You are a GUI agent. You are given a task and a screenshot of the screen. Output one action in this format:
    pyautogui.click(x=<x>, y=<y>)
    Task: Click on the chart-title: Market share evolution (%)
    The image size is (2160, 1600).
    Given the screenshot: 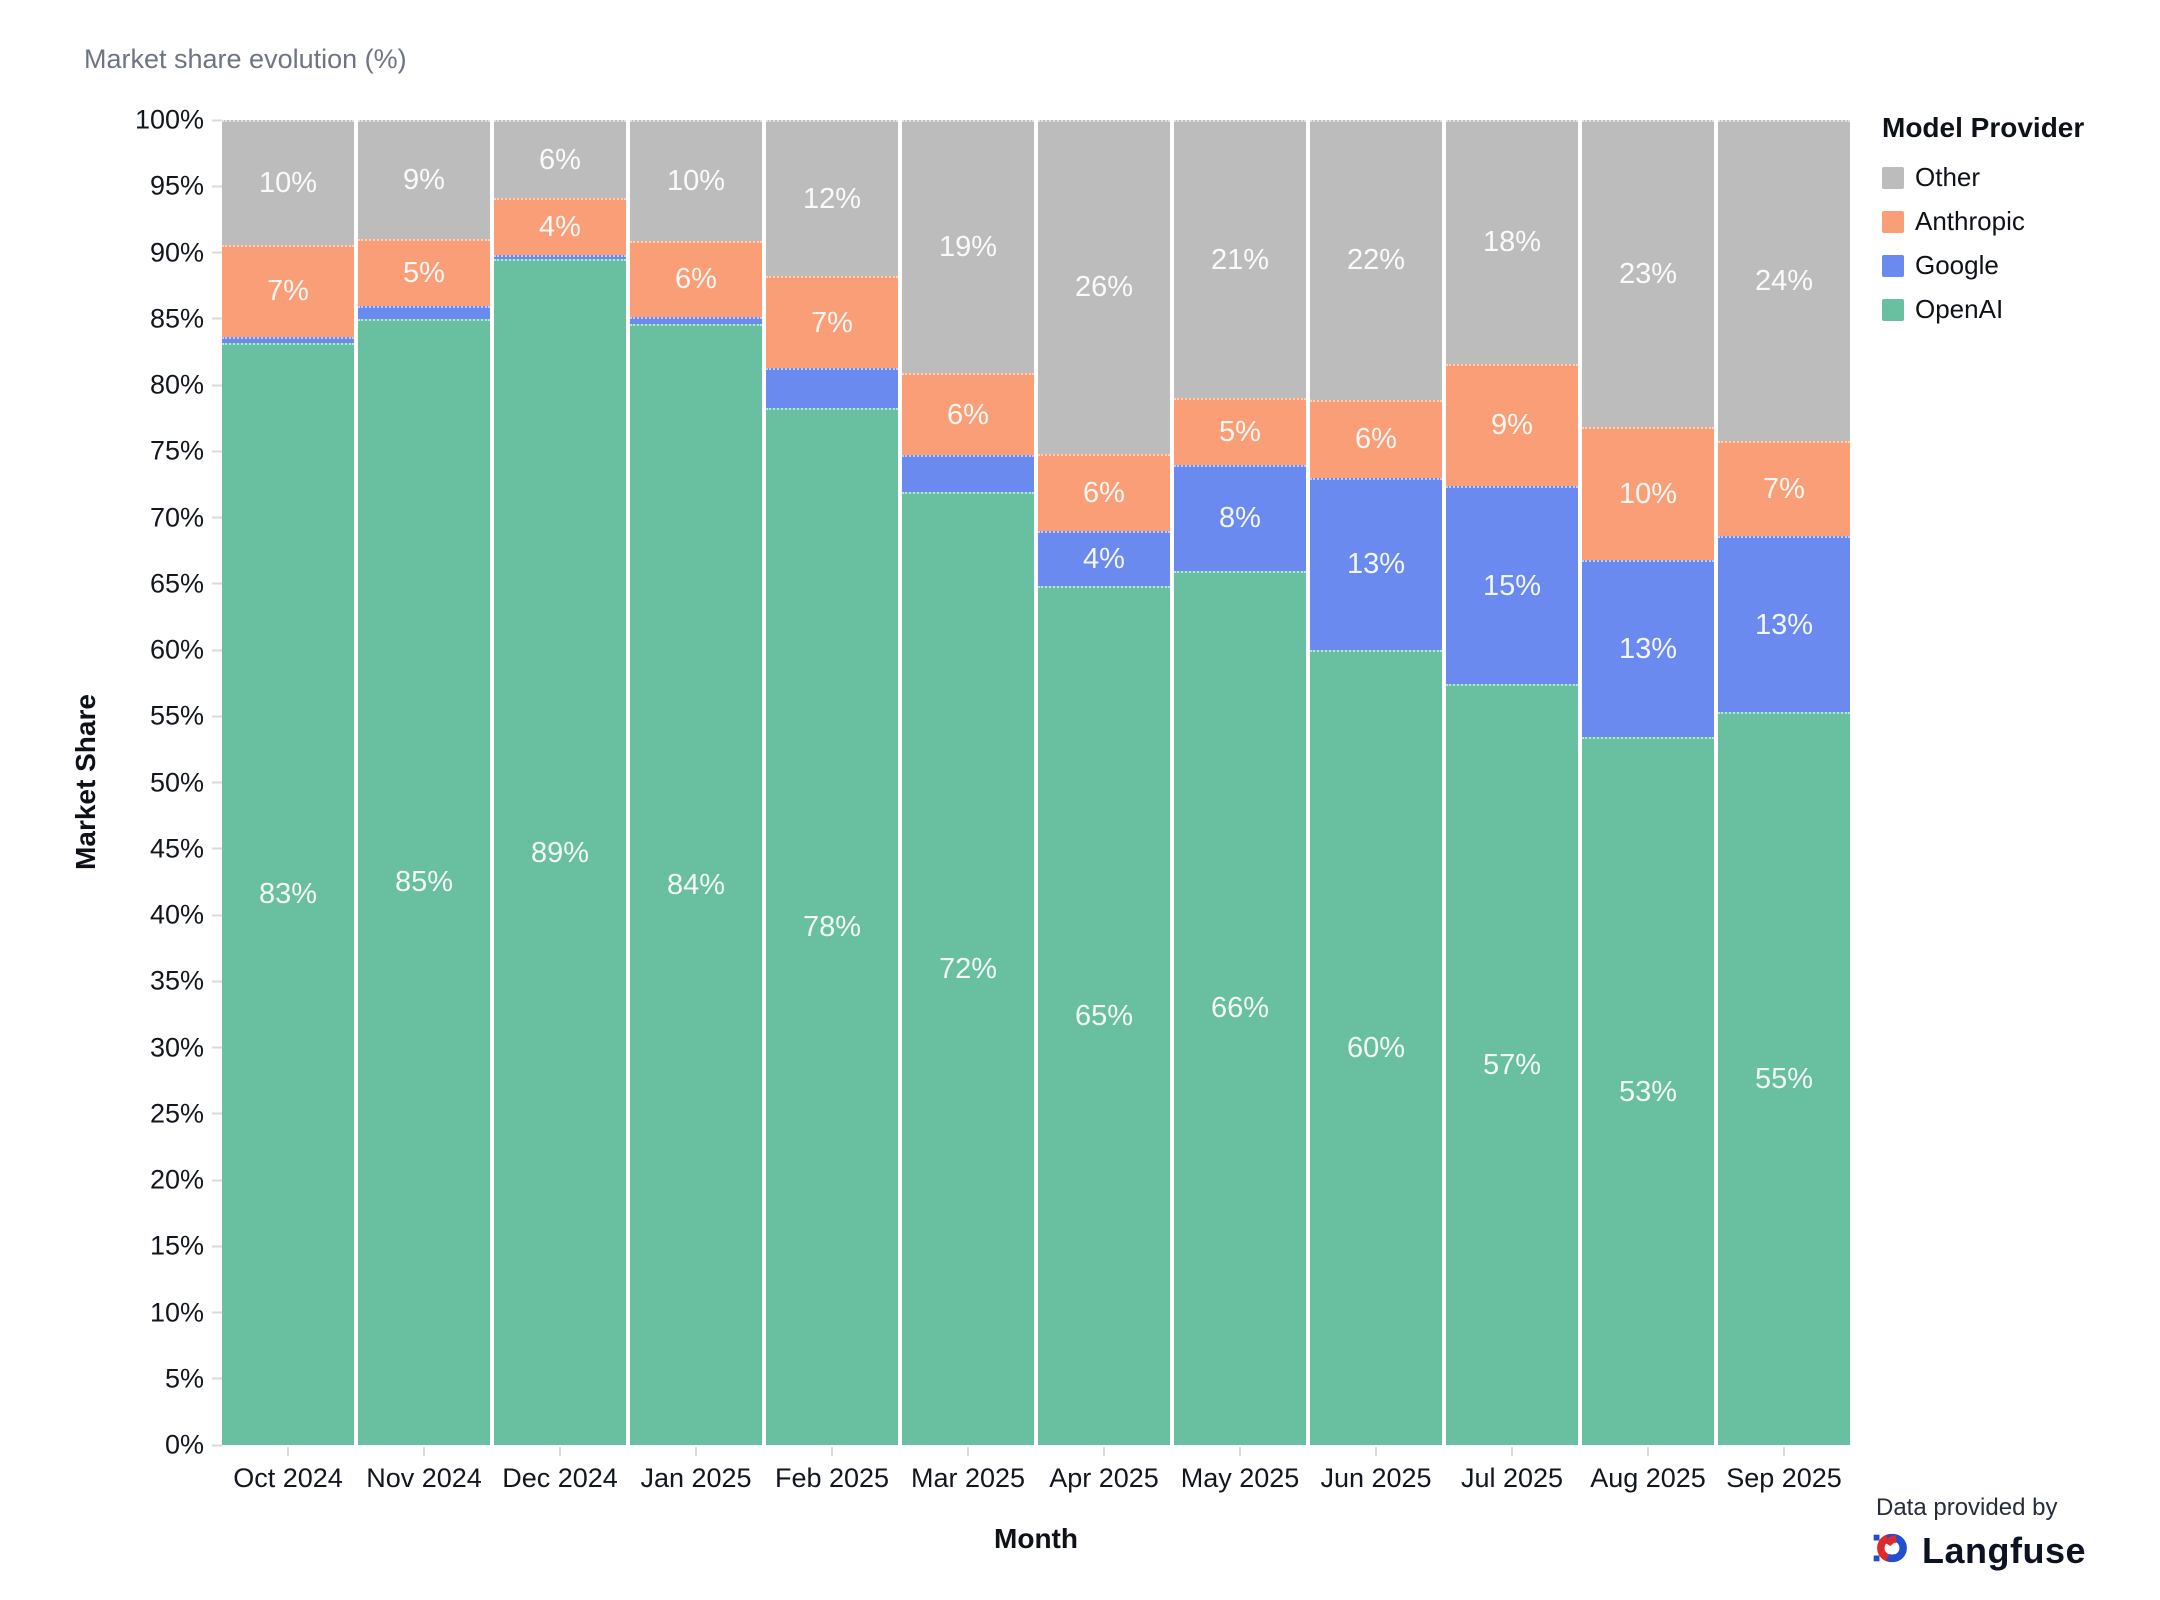 What is the action you would take?
    pyautogui.click(x=245, y=59)
    